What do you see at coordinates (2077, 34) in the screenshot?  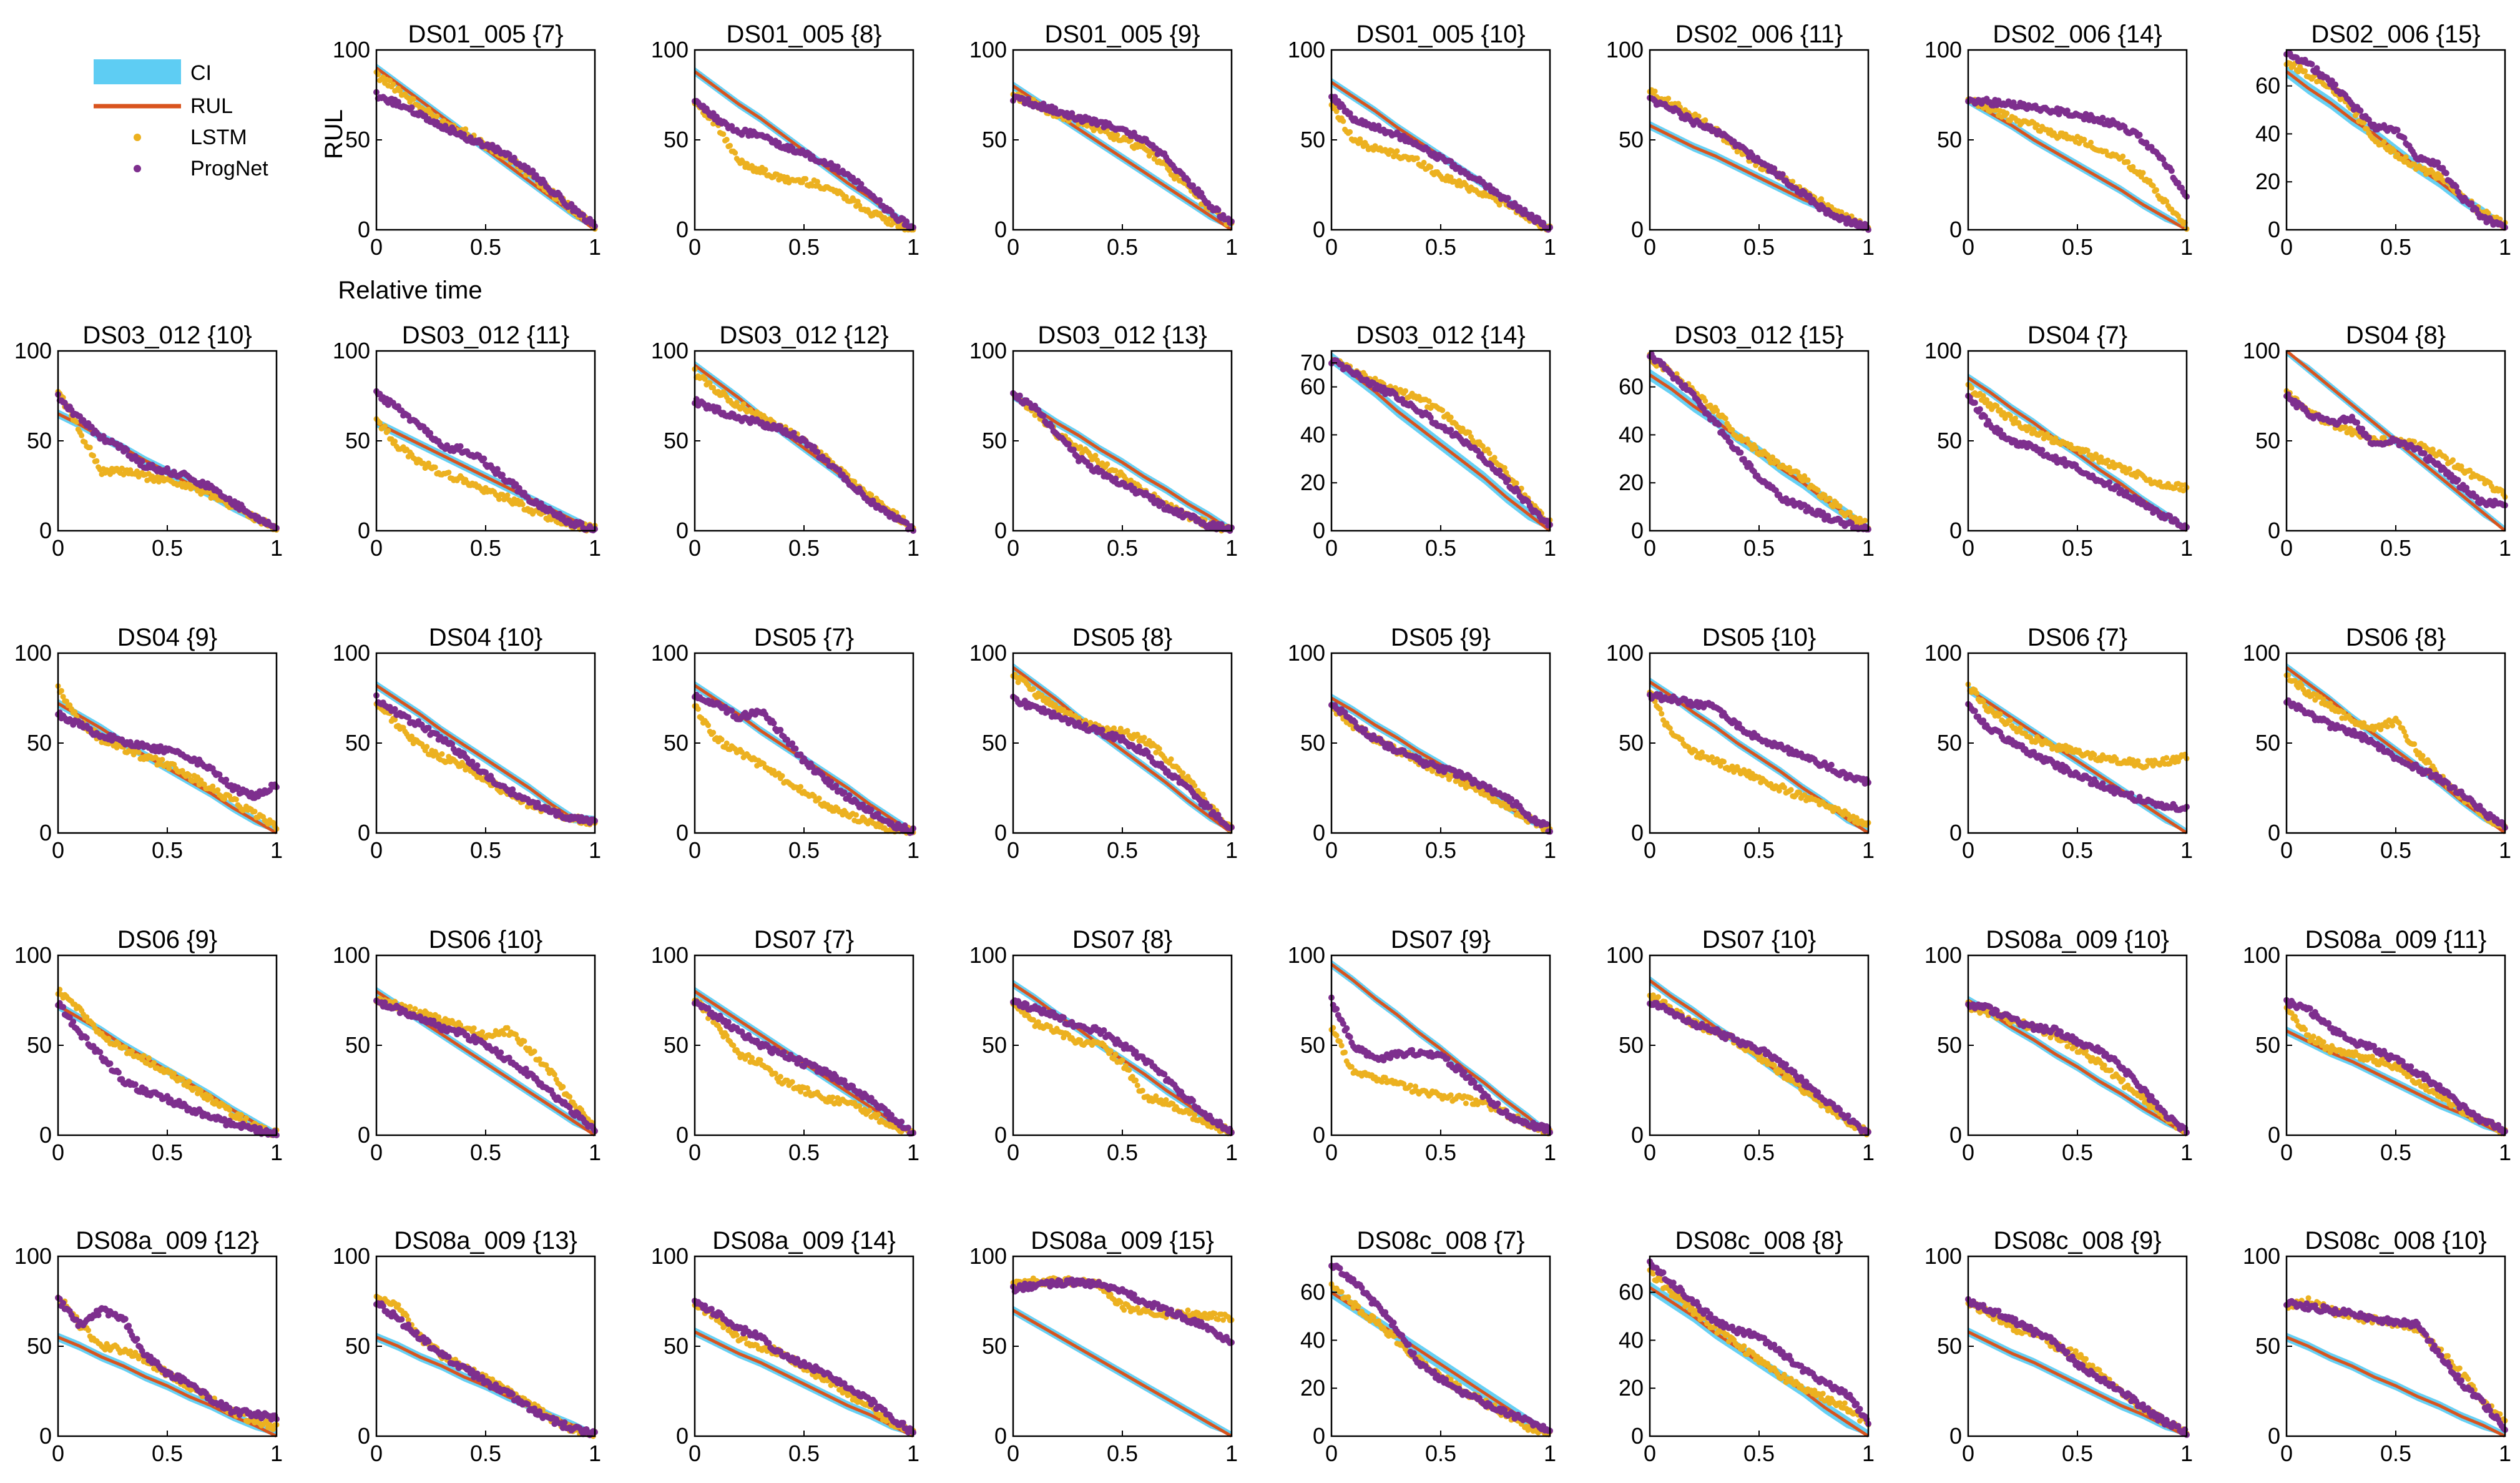 I see `subplot-title: DS02_006 {14}` at bounding box center [2077, 34].